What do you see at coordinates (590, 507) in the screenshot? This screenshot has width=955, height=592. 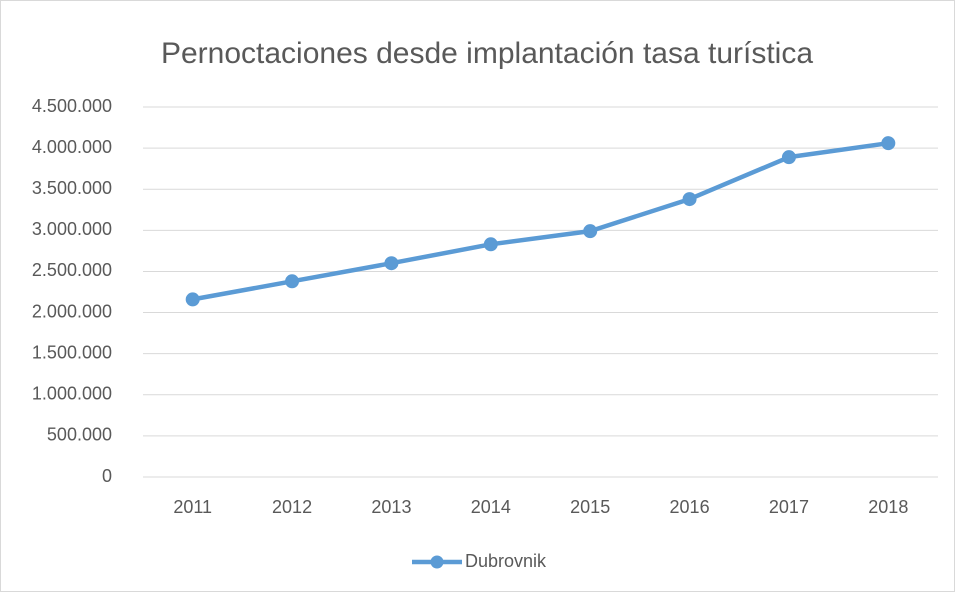 I see `x-tick-label: 2015` at bounding box center [590, 507].